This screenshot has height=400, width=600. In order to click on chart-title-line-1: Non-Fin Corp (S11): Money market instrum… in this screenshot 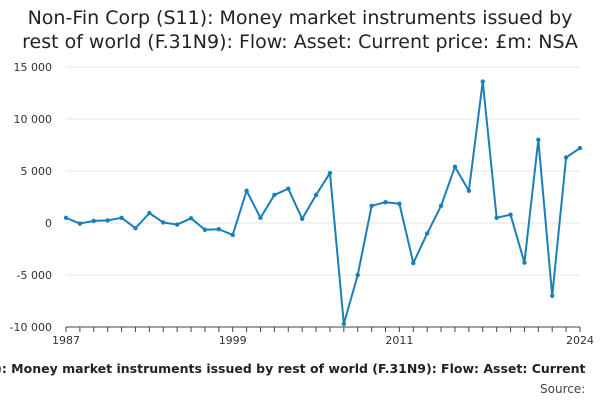, I will do `click(300, 18)`.